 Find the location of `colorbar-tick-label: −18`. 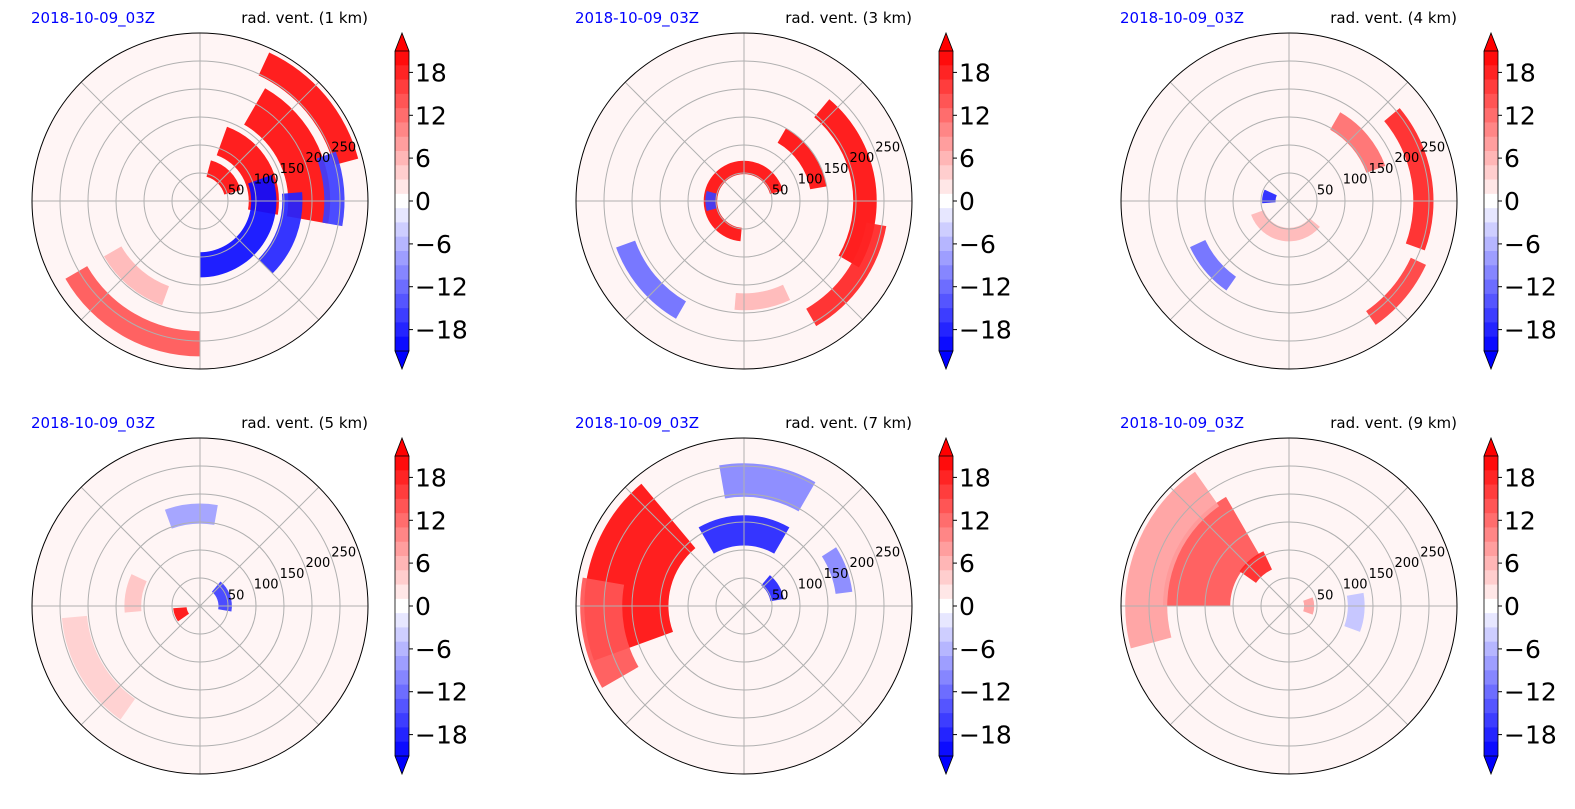

colorbar-tick-label: −18 is located at coordinates (985, 330).